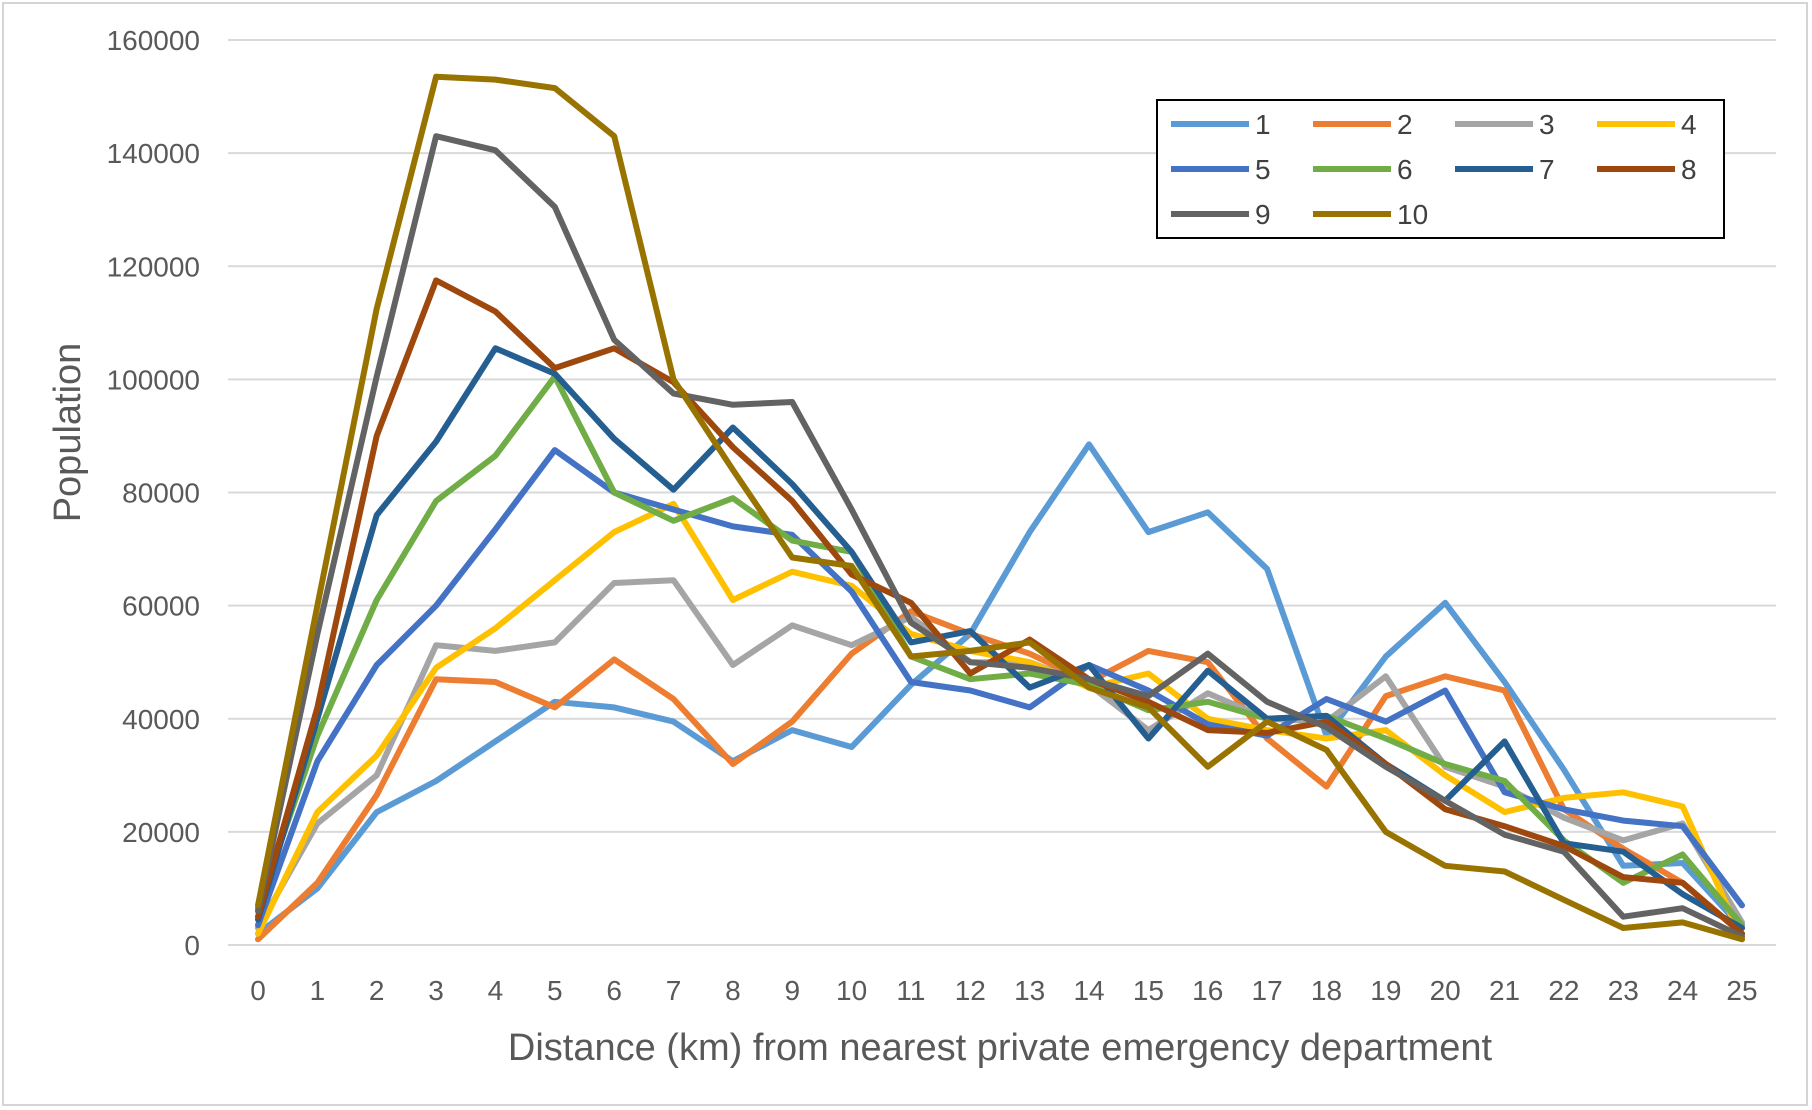  I want to click on legend-items: 1 2 3 4 5 6 7 8 9 10, so click(1434, 169).